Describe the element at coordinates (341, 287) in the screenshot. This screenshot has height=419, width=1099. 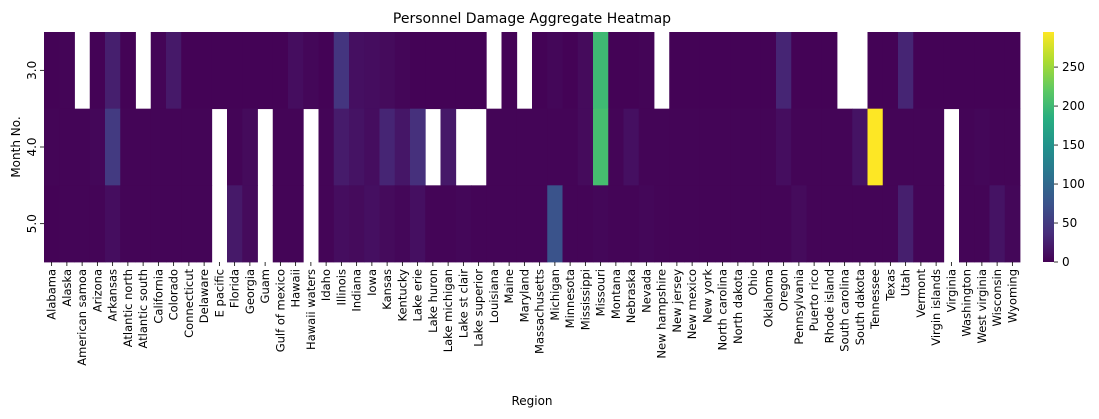
I see `x-tick-label: Illinois` at that location.